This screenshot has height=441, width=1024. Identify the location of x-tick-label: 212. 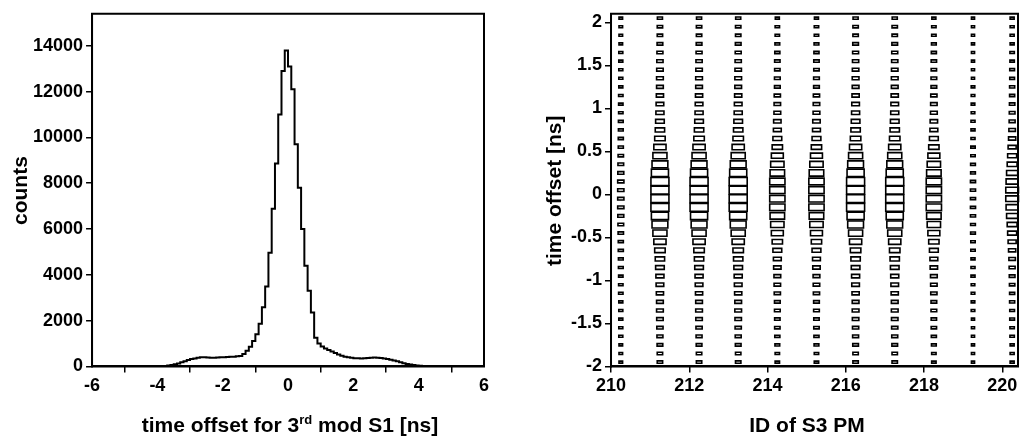
(689, 385).